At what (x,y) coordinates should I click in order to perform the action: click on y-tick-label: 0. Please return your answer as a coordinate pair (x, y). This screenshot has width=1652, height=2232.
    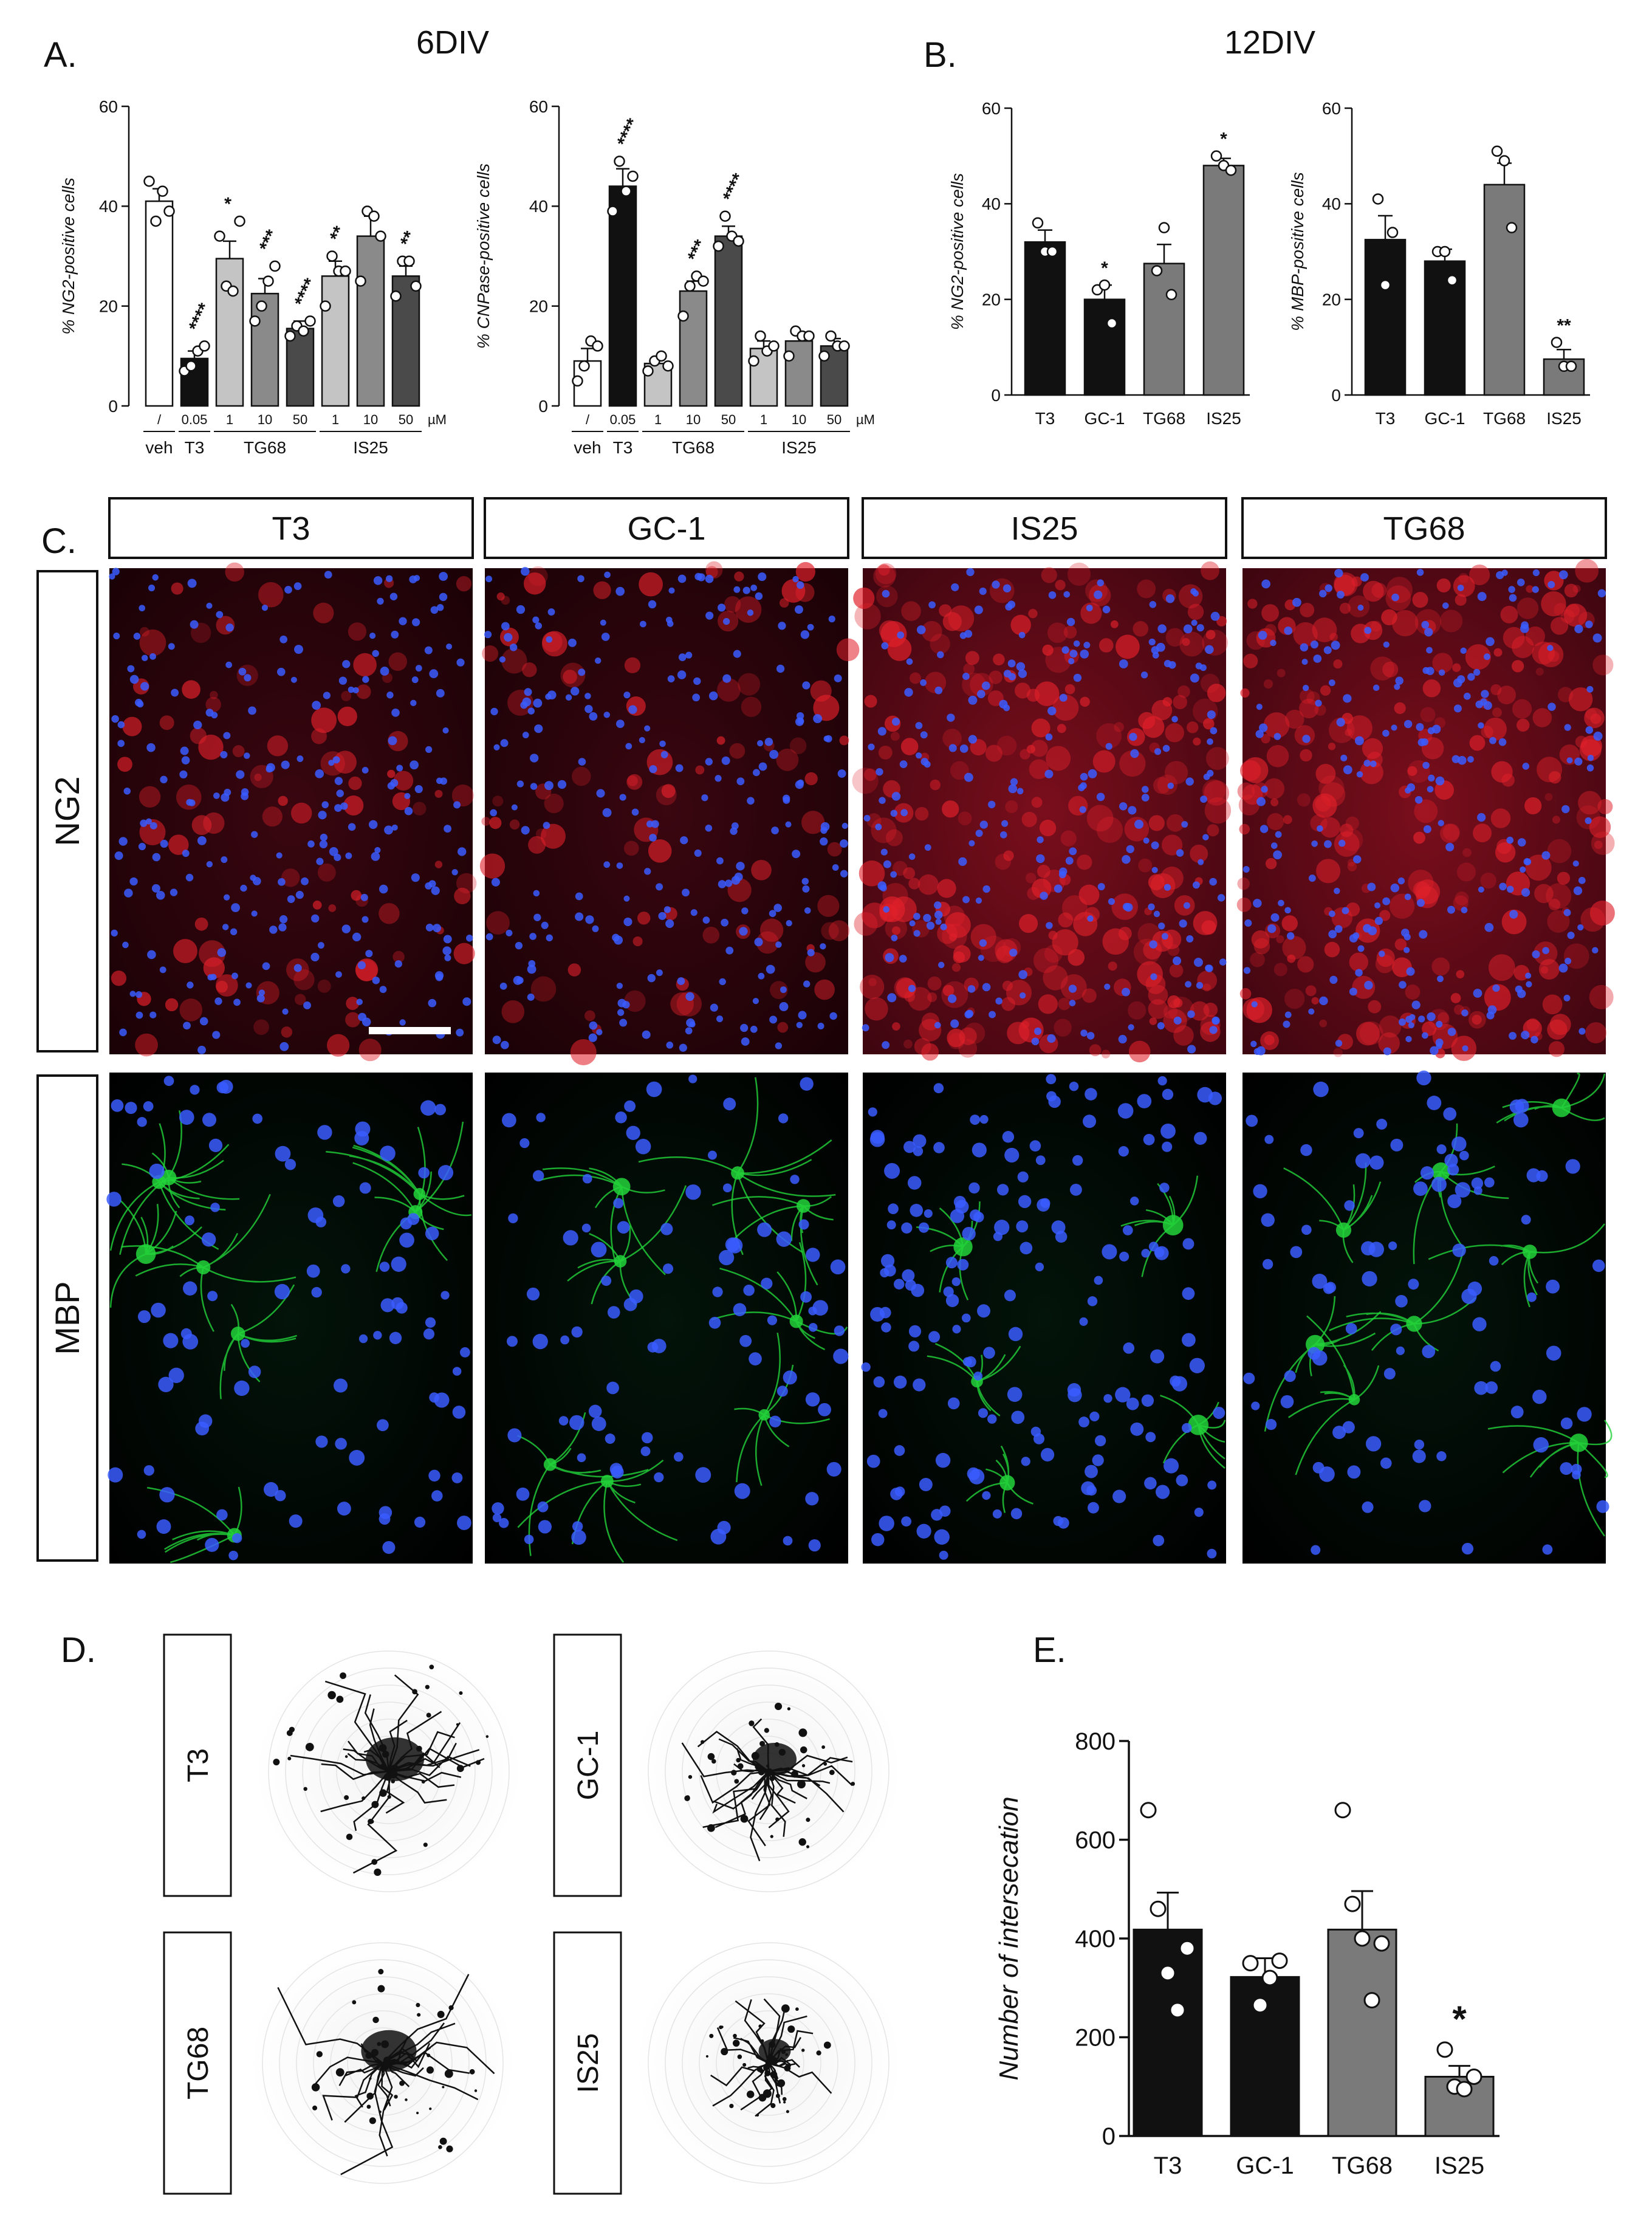
    Looking at the image, I should click on (1336, 395).